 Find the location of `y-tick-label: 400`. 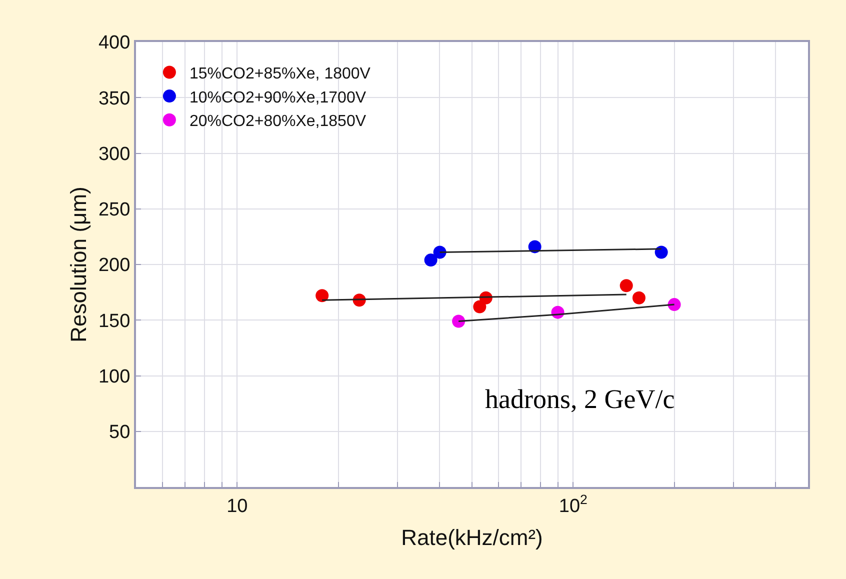

y-tick-label: 400 is located at coordinates (114, 43).